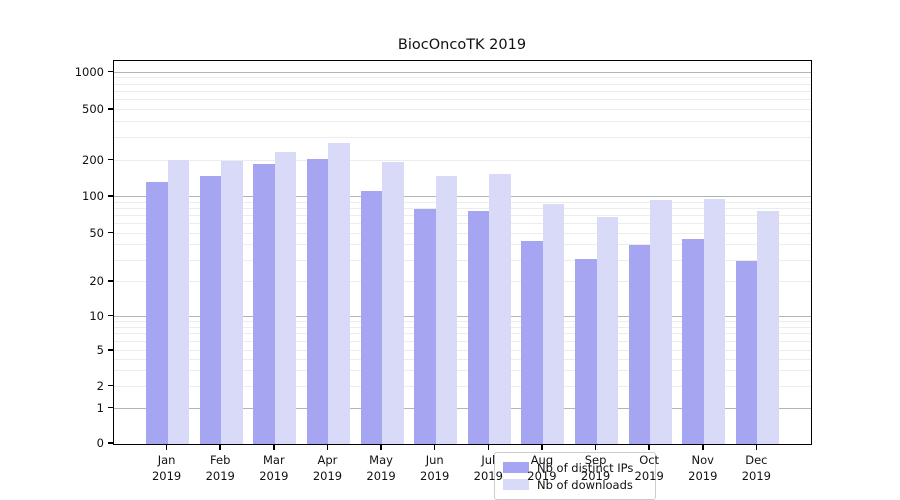 The image size is (900, 500). I want to click on y-tick-label: 1000, so click(89, 71).